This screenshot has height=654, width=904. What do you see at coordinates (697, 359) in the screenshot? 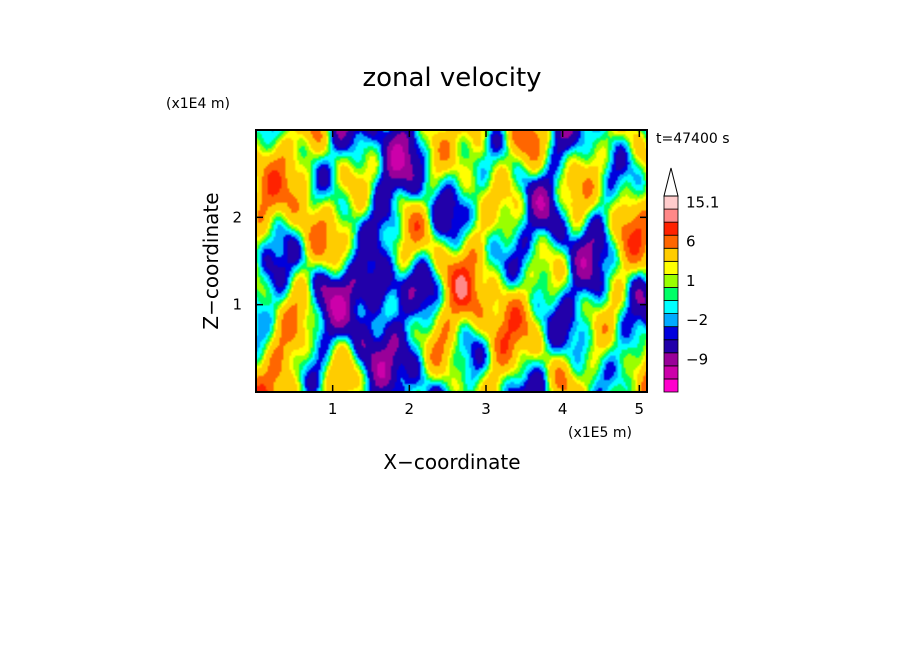
I see `colorbar-label: −9` at bounding box center [697, 359].